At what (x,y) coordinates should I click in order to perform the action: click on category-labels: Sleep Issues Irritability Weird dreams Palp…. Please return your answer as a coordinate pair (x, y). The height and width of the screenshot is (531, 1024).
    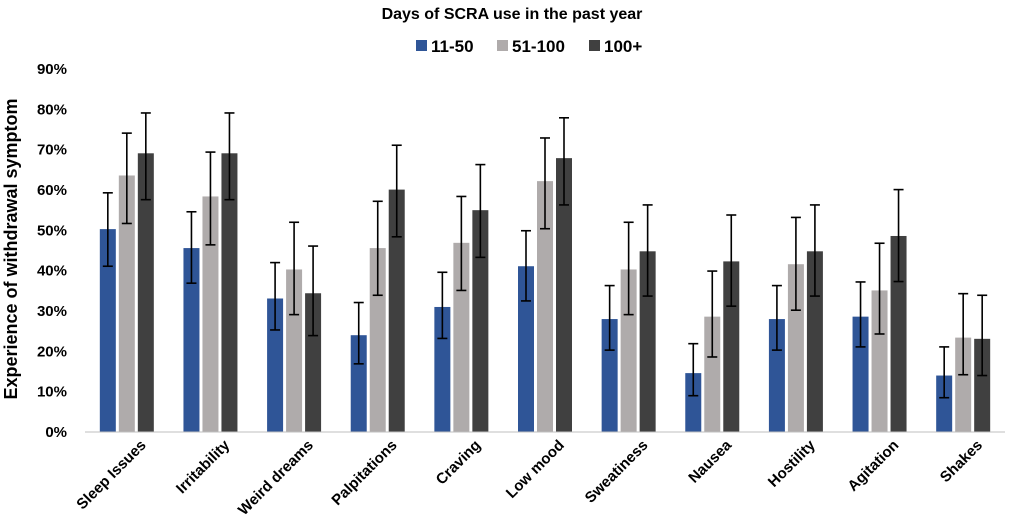
    Looking at the image, I should click on (529, 477).